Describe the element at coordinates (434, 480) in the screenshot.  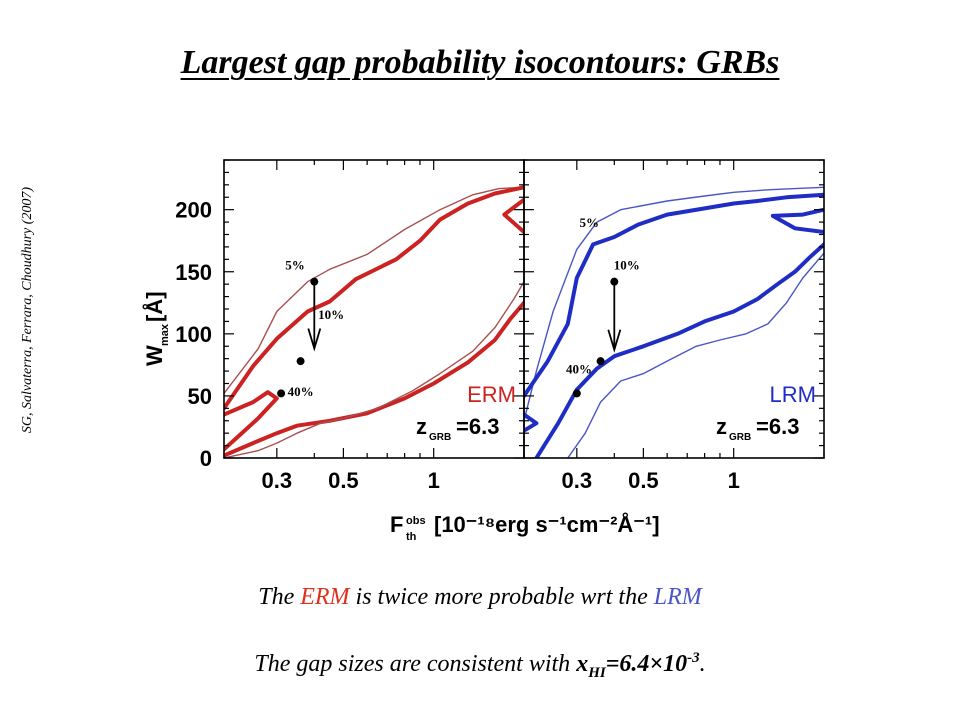
I see `x-tick-label-0-2: 1` at that location.